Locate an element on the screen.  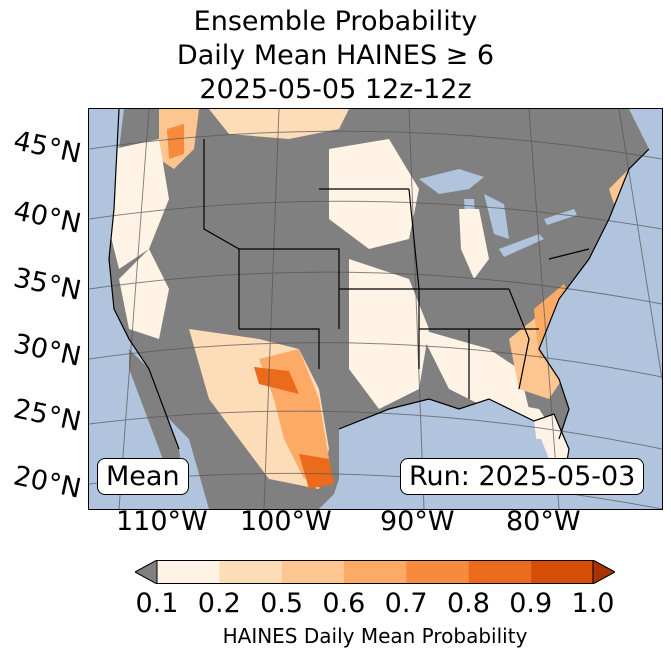
colorbar-under-arrow is located at coordinates (146, 572).